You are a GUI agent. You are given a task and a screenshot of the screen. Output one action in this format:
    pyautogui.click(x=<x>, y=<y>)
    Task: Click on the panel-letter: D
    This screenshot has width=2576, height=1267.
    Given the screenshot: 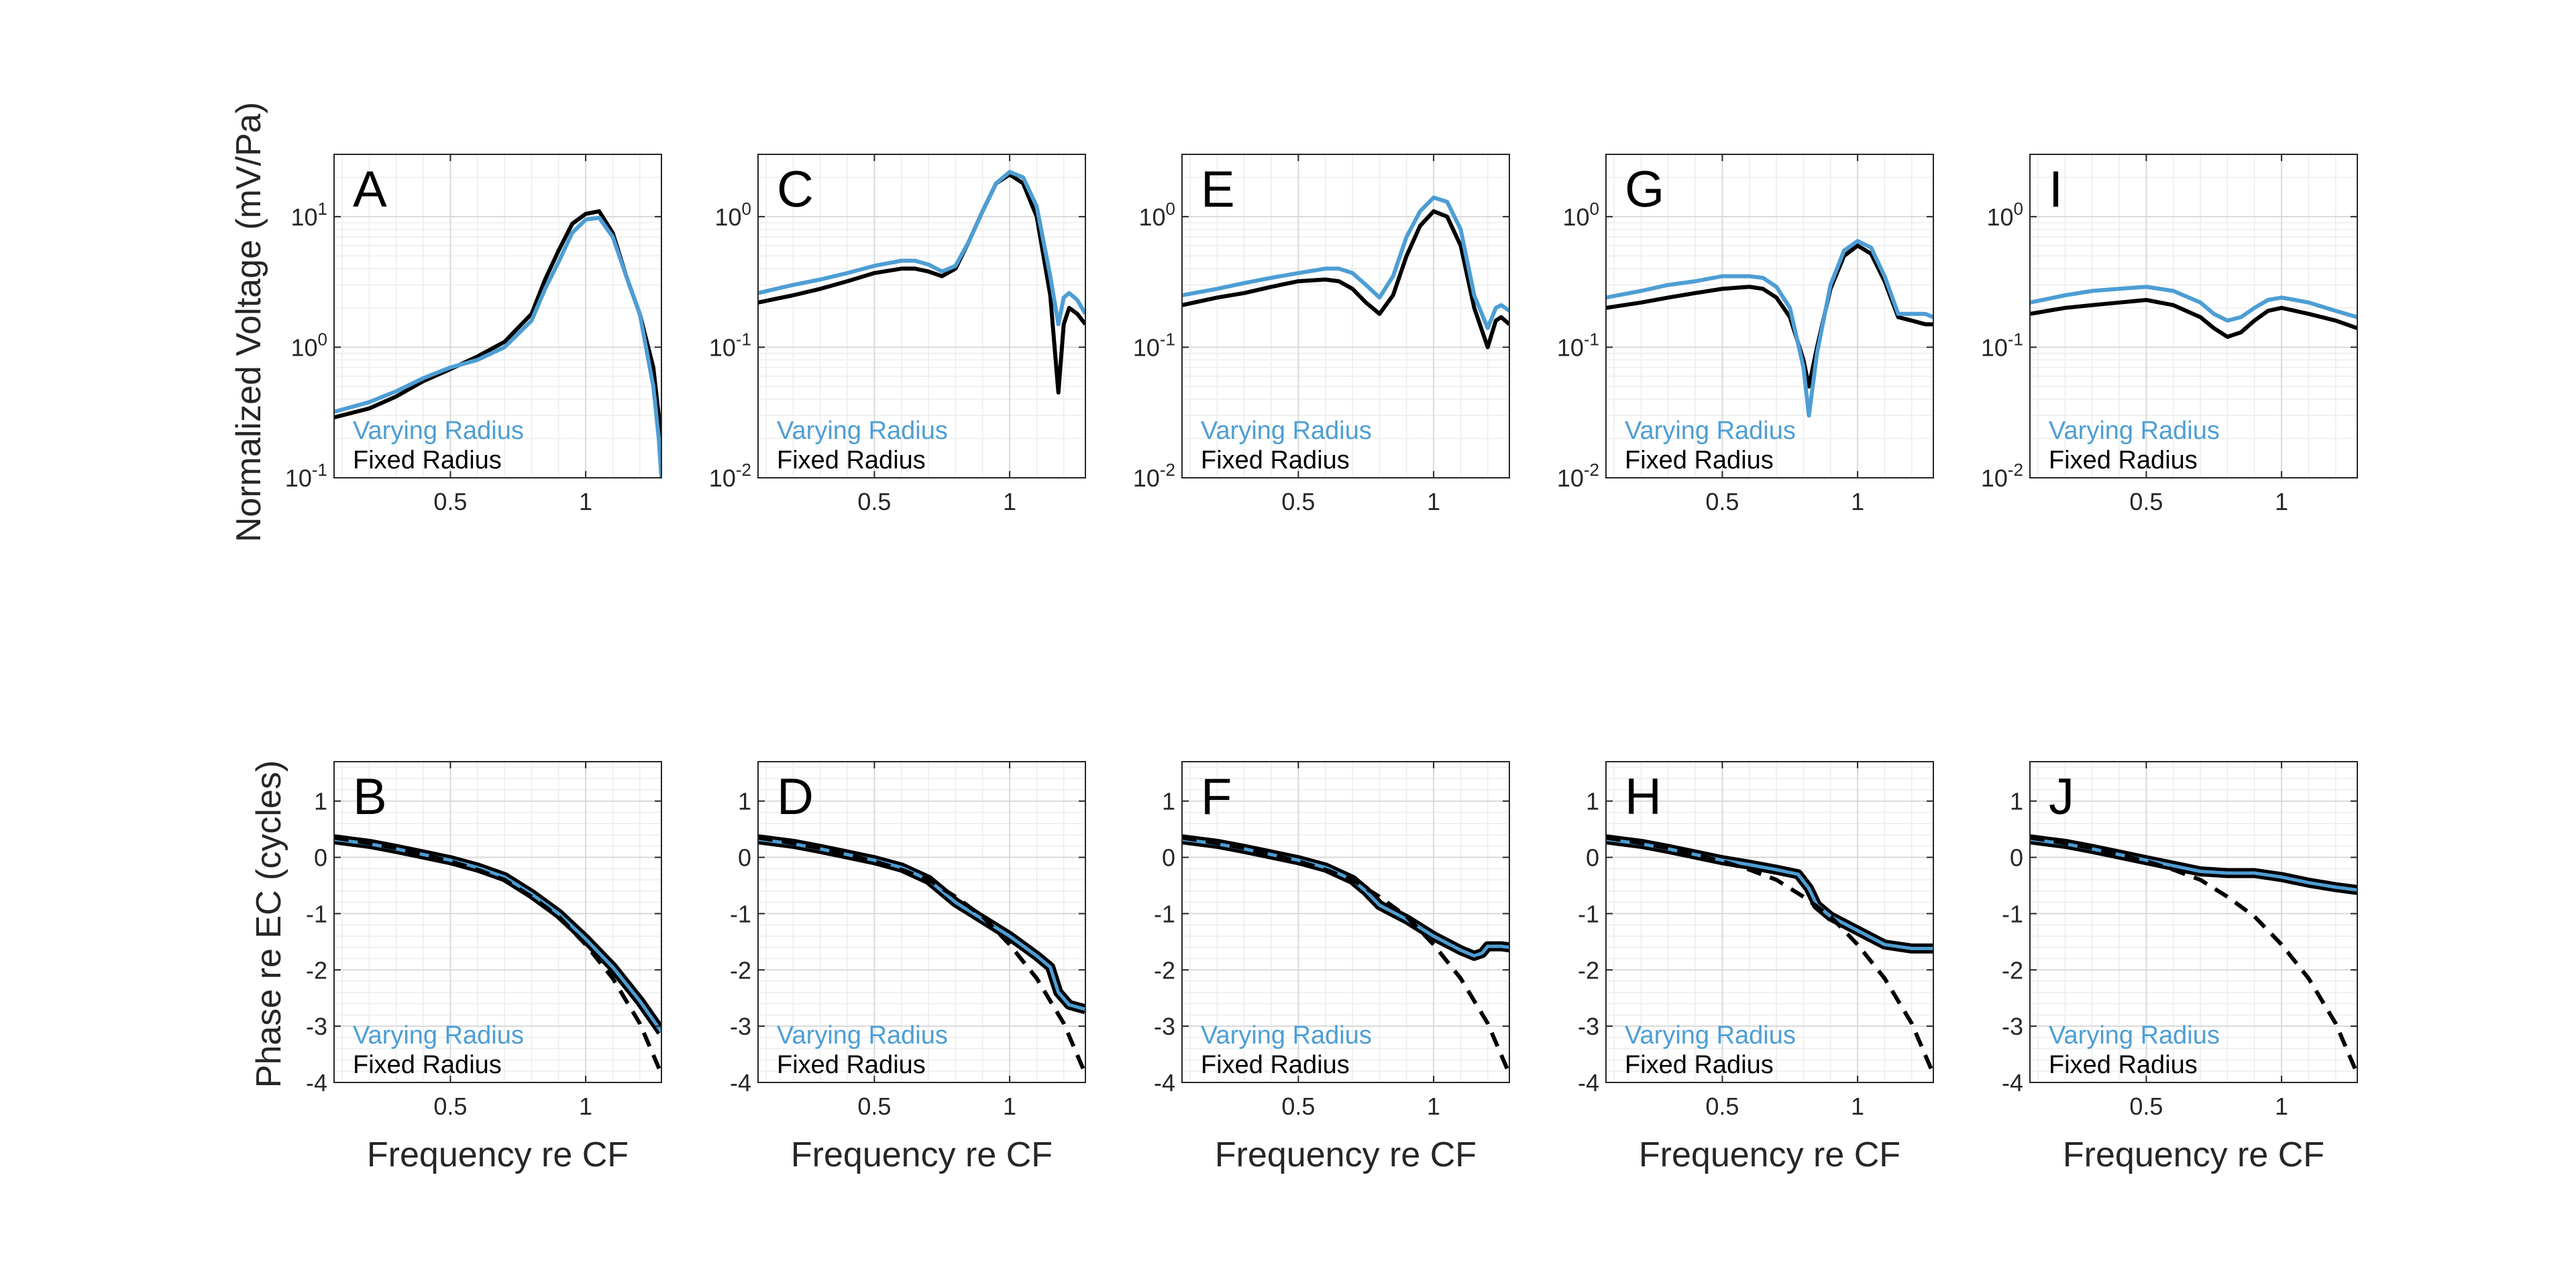 What is the action you would take?
    pyautogui.click(x=795, y=796)
    